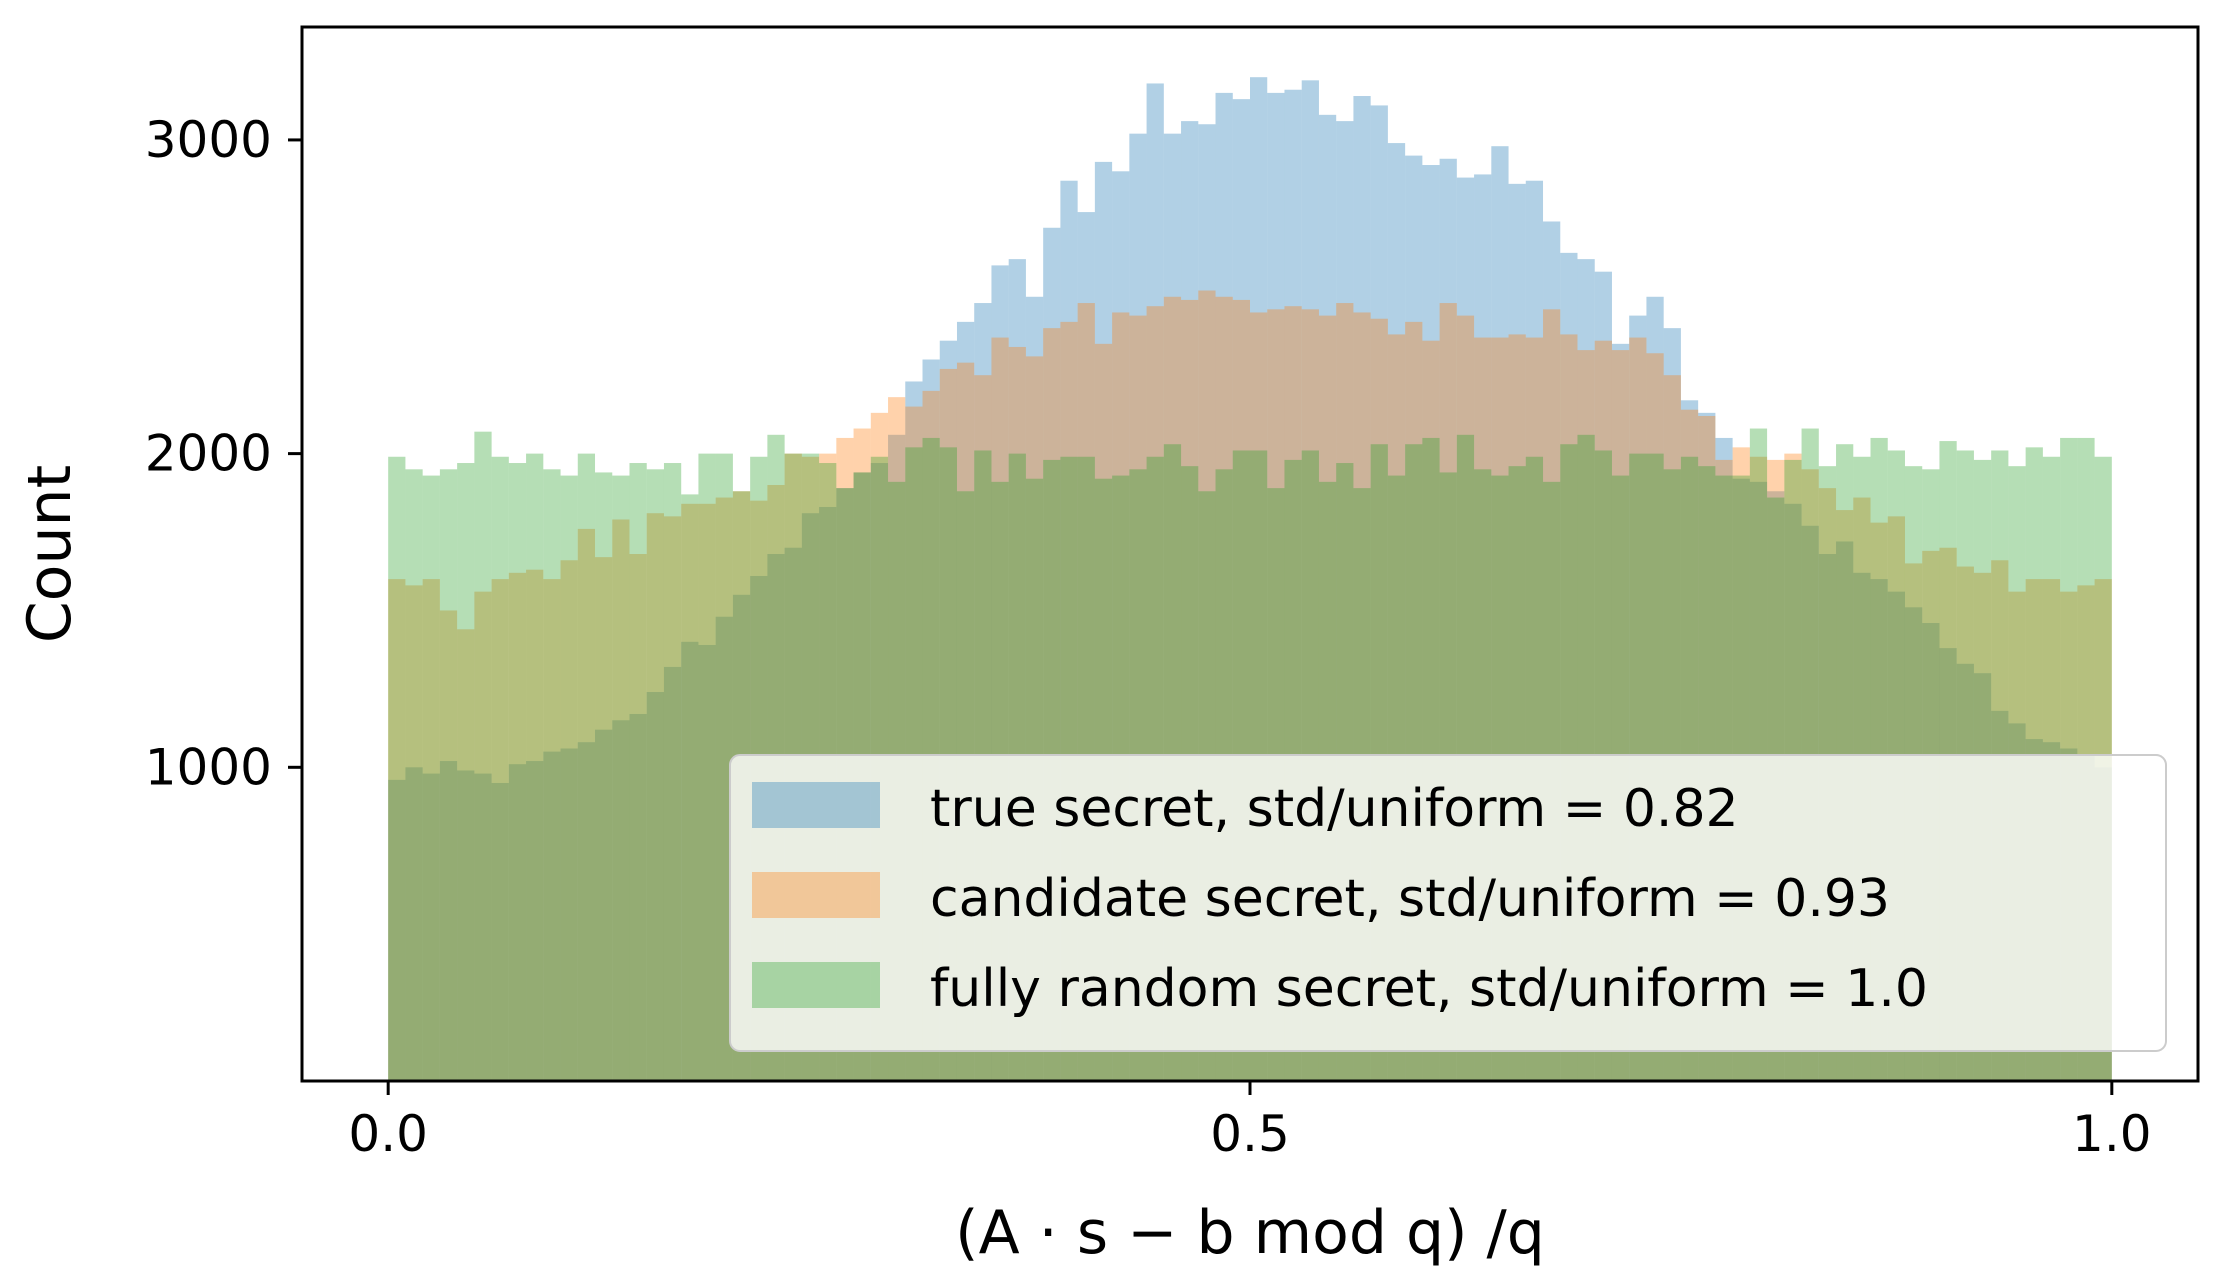 This screenshot has width=2222, height=1288. What do you see at coordinates (50, 554) in the screenshot?
I see `y-axis-label: Count` at bounding box center [50, 554].